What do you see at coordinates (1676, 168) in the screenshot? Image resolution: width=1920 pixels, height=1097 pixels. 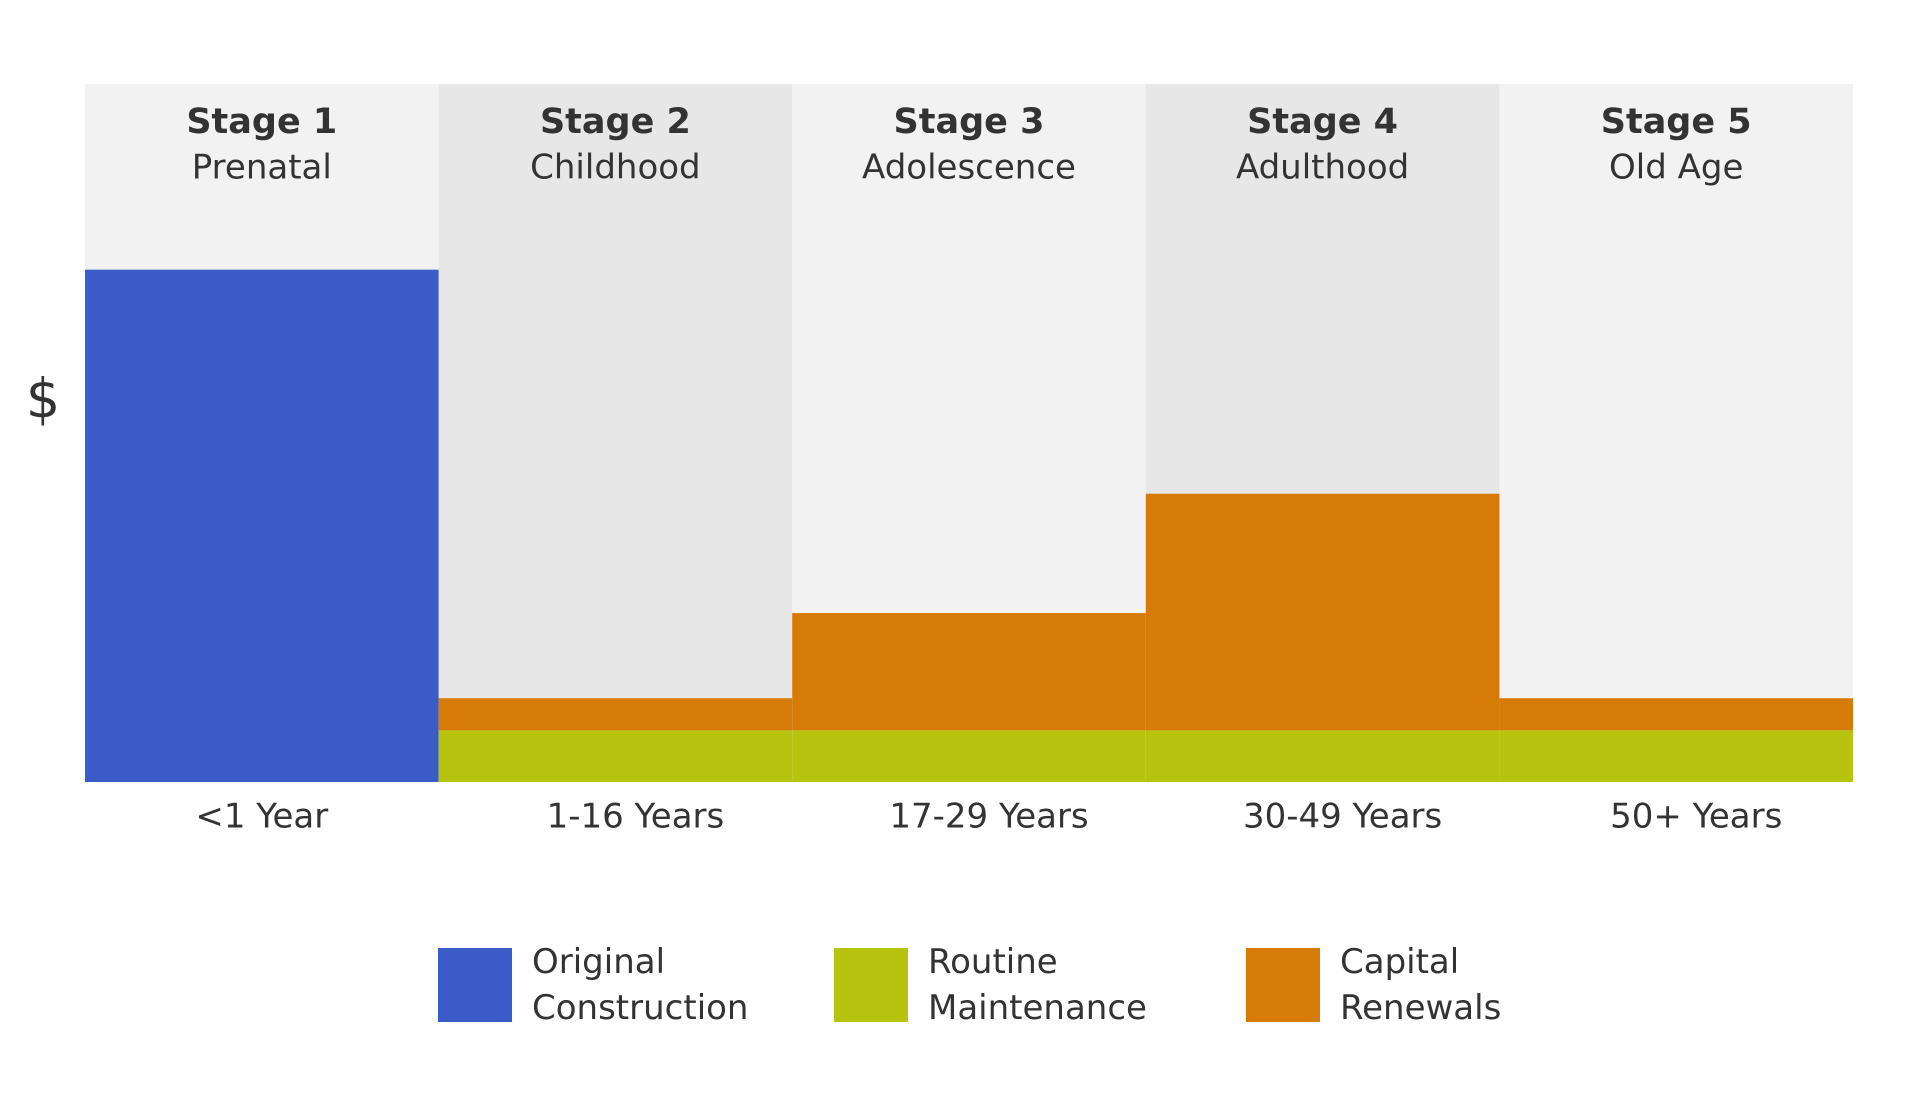 I see `stage-name: Old Age` at bounding box center [1676, 168].